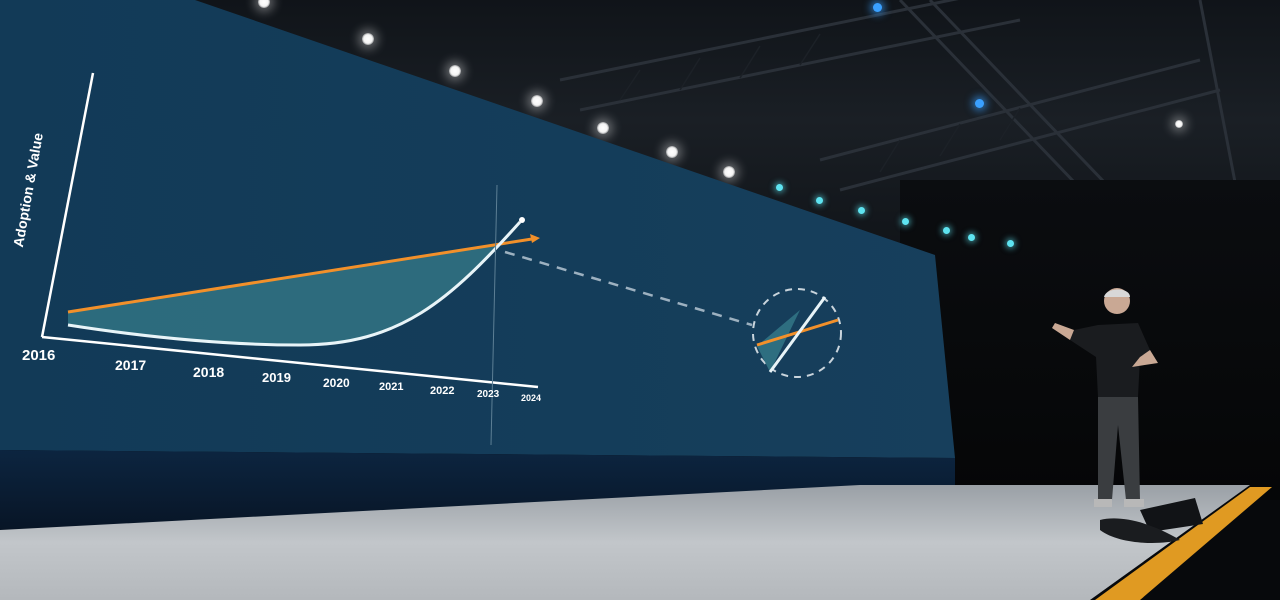 This screenshot has height=600, width=1280. What do you see at coordinates (1134, 503) in the screenshot?
I see `speaker-shoe-right` at bounding box center [1134, 503].